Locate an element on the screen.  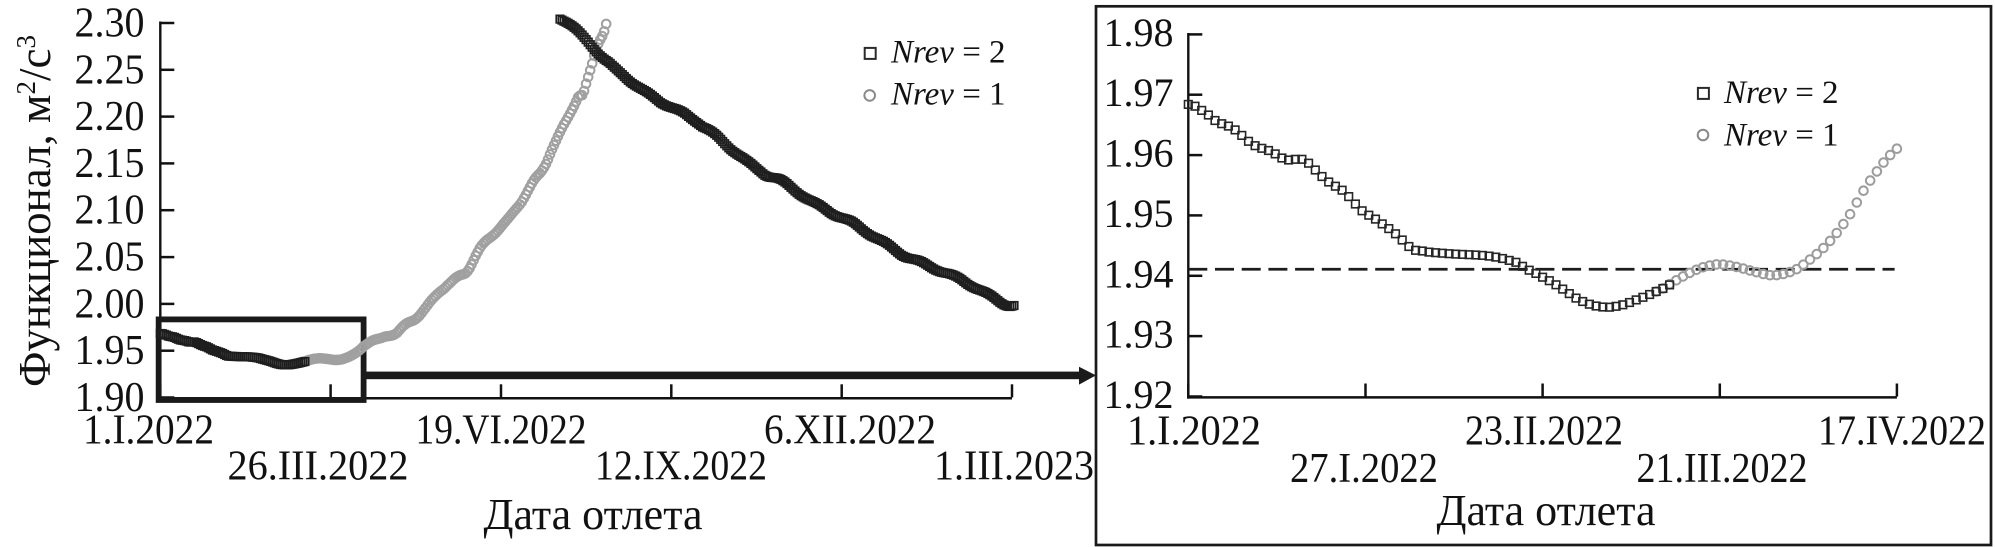
svg-text: 21.III.2022 is located at coordinates (1722, 469).